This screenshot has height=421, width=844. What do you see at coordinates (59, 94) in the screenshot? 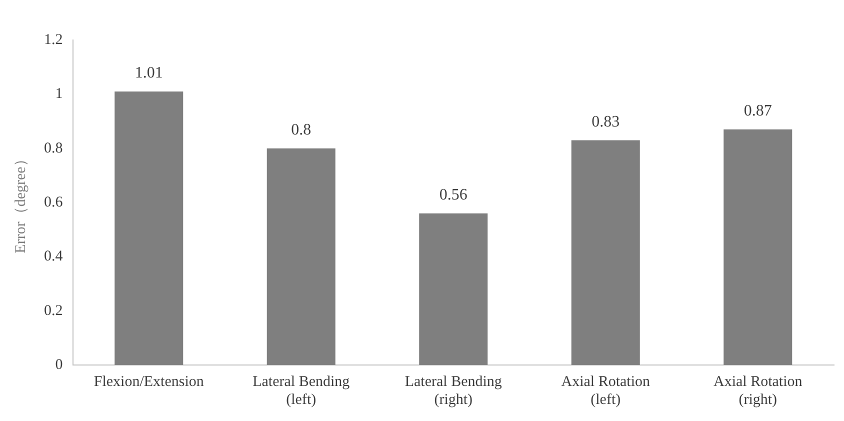
I see `y-tick-label: 1` at bounding box center [59, 94].